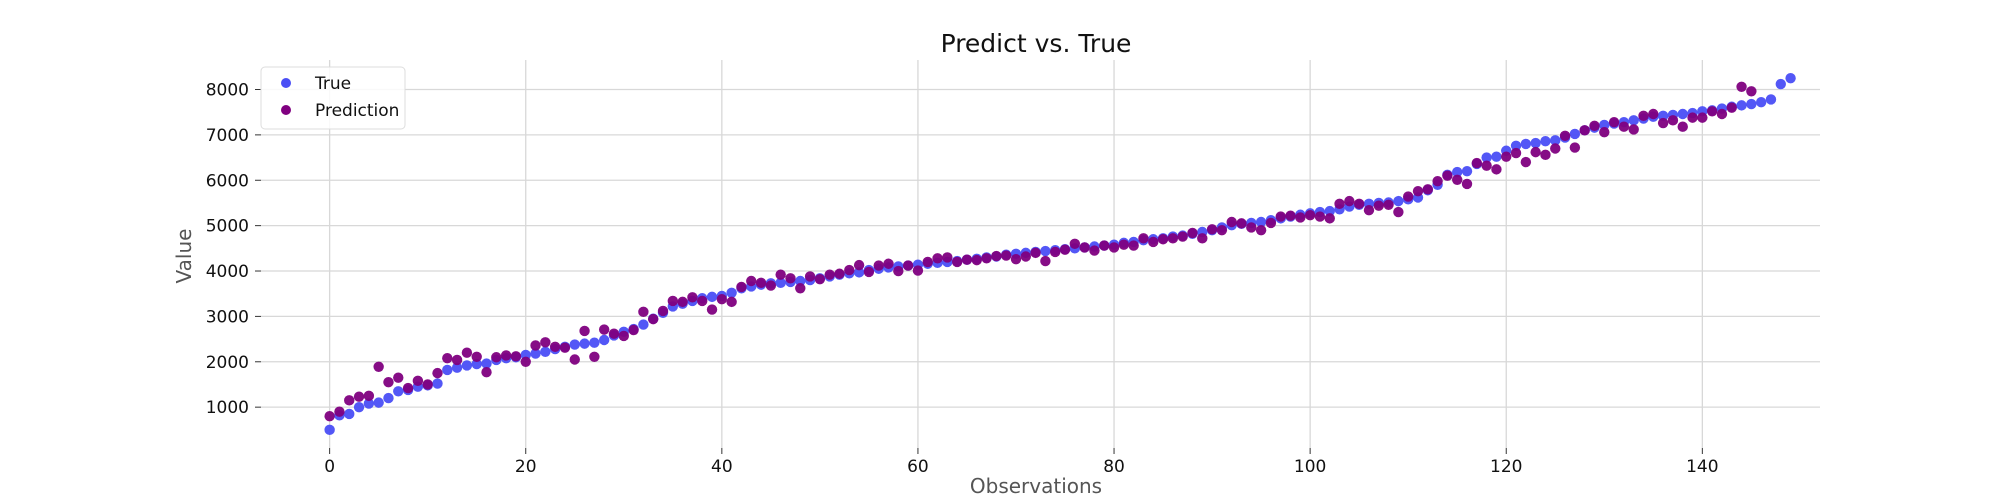  What do you see at coordinates (227, 227) in the screenshot?
I see `y-tick-label: 5000` at bounding box center [227, 227].